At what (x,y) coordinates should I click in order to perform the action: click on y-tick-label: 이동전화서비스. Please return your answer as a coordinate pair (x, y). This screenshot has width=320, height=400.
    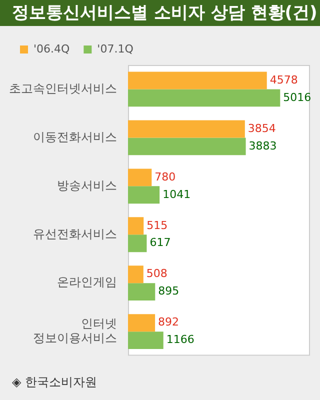
    Looking at the image, I should click on (75, 137).